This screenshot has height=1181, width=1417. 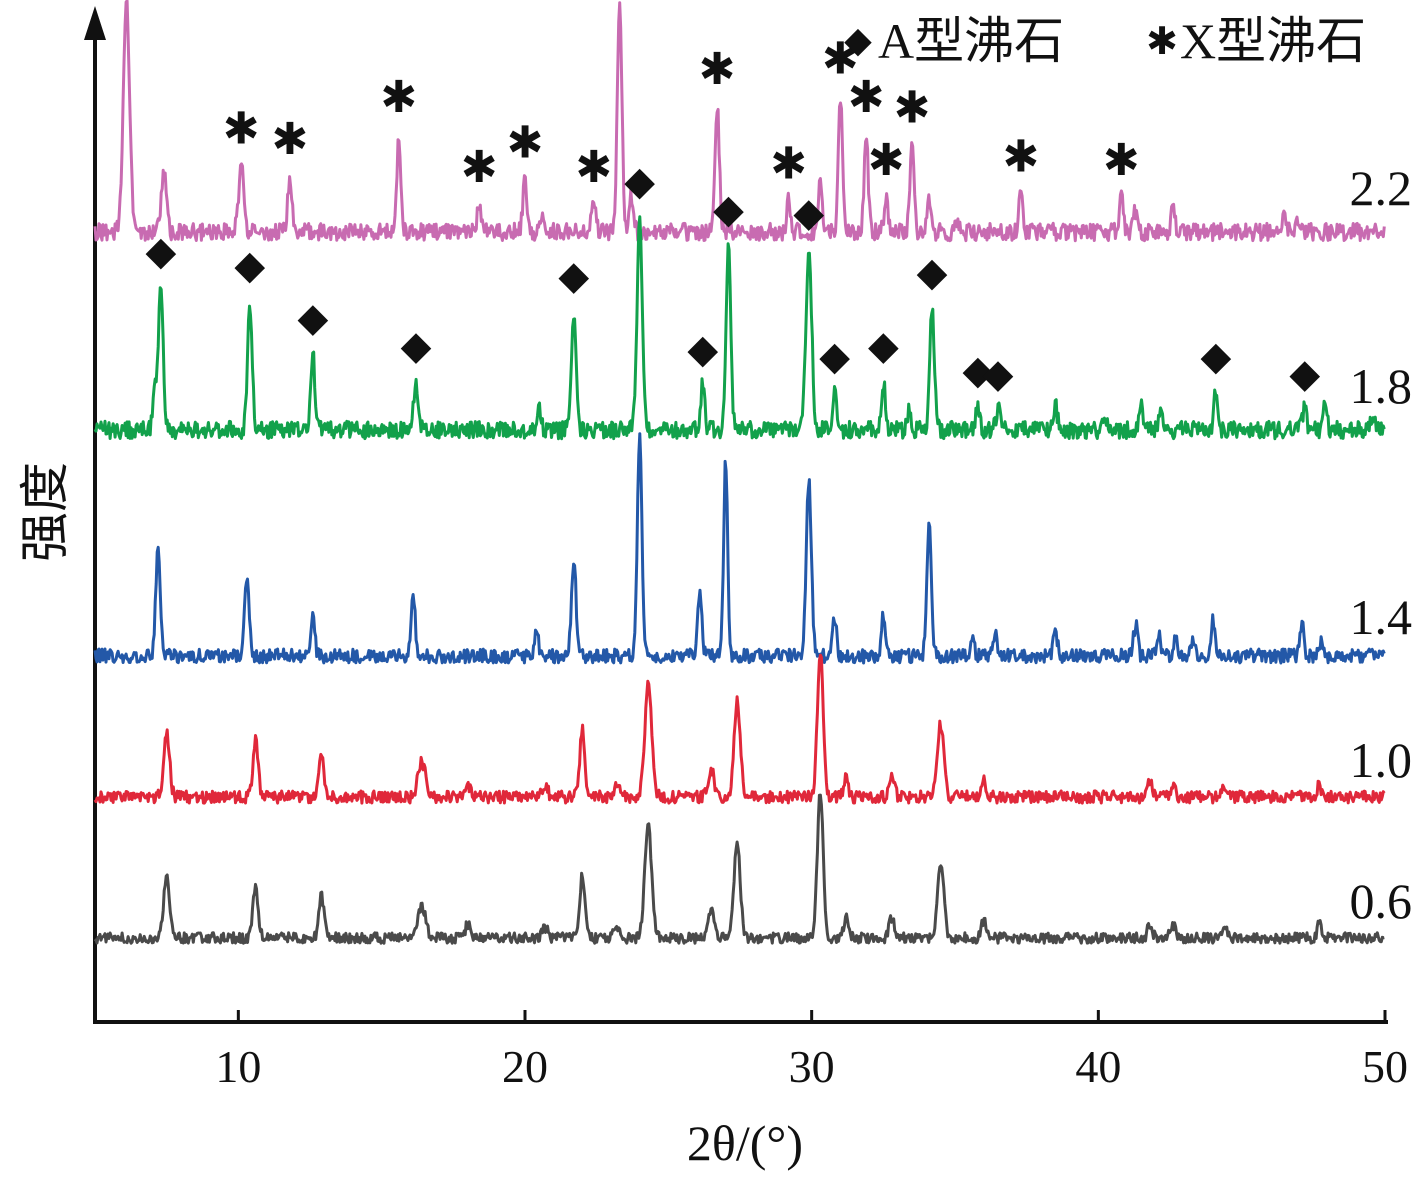 What do you see at coordinates (1381, 544) in the screenshot?
I see `series-labels: 2.2 1.8 1.4 1.0 0.6` at bounding box center [1381, 544].